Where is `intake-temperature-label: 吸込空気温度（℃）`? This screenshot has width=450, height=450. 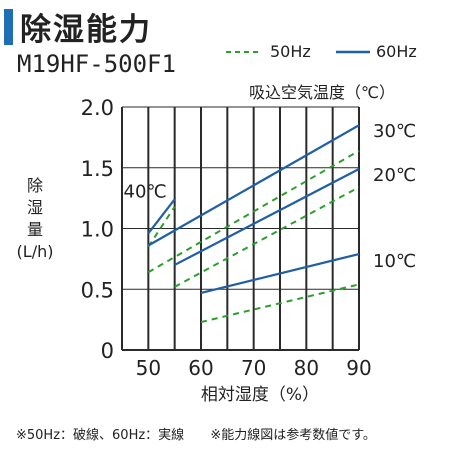 intake-temperature-label: 吸込空気温度（℃） is located at coordinates (322, 92).